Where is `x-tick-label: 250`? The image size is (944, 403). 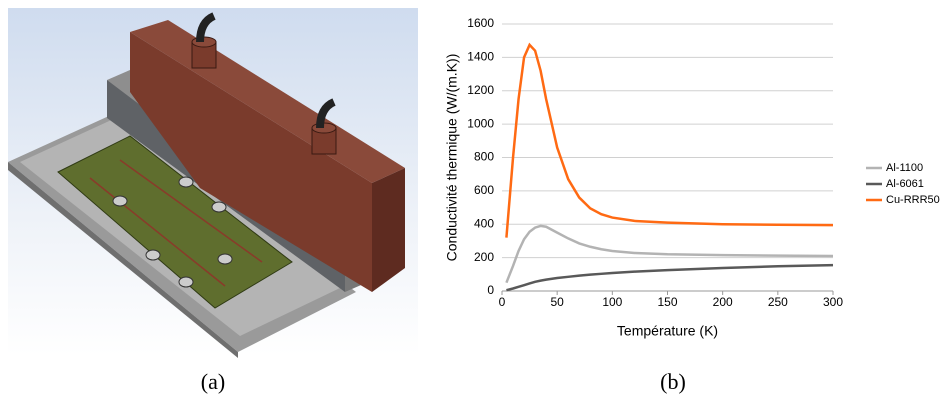
x-tick-label: 250 is located at coordinates (778, 302).